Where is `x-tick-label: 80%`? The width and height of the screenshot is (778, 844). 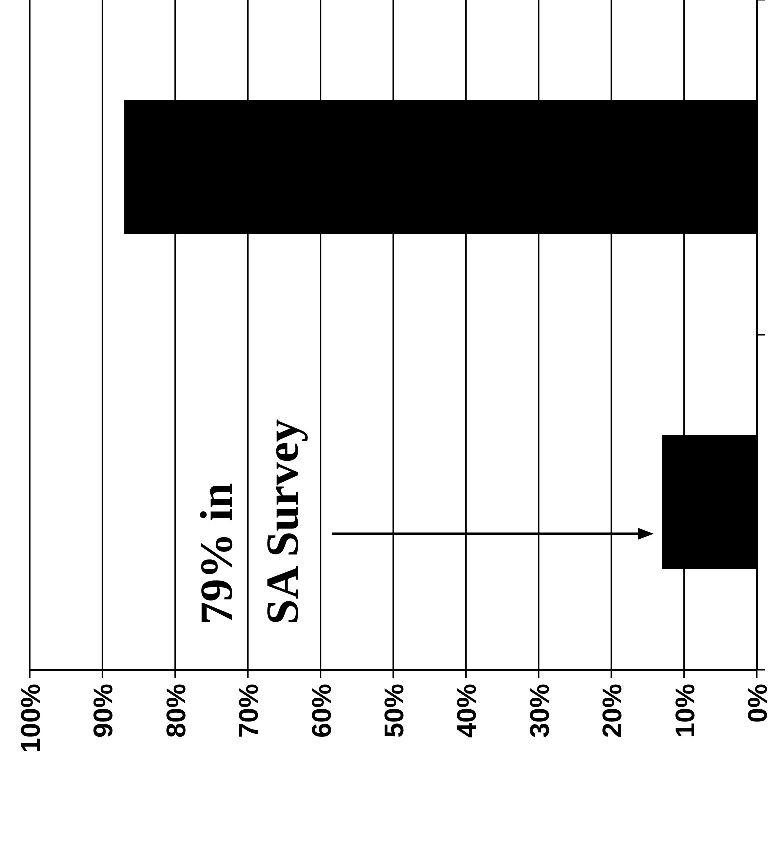 x-tick-label: 80% is located at coordinates (176, 711).